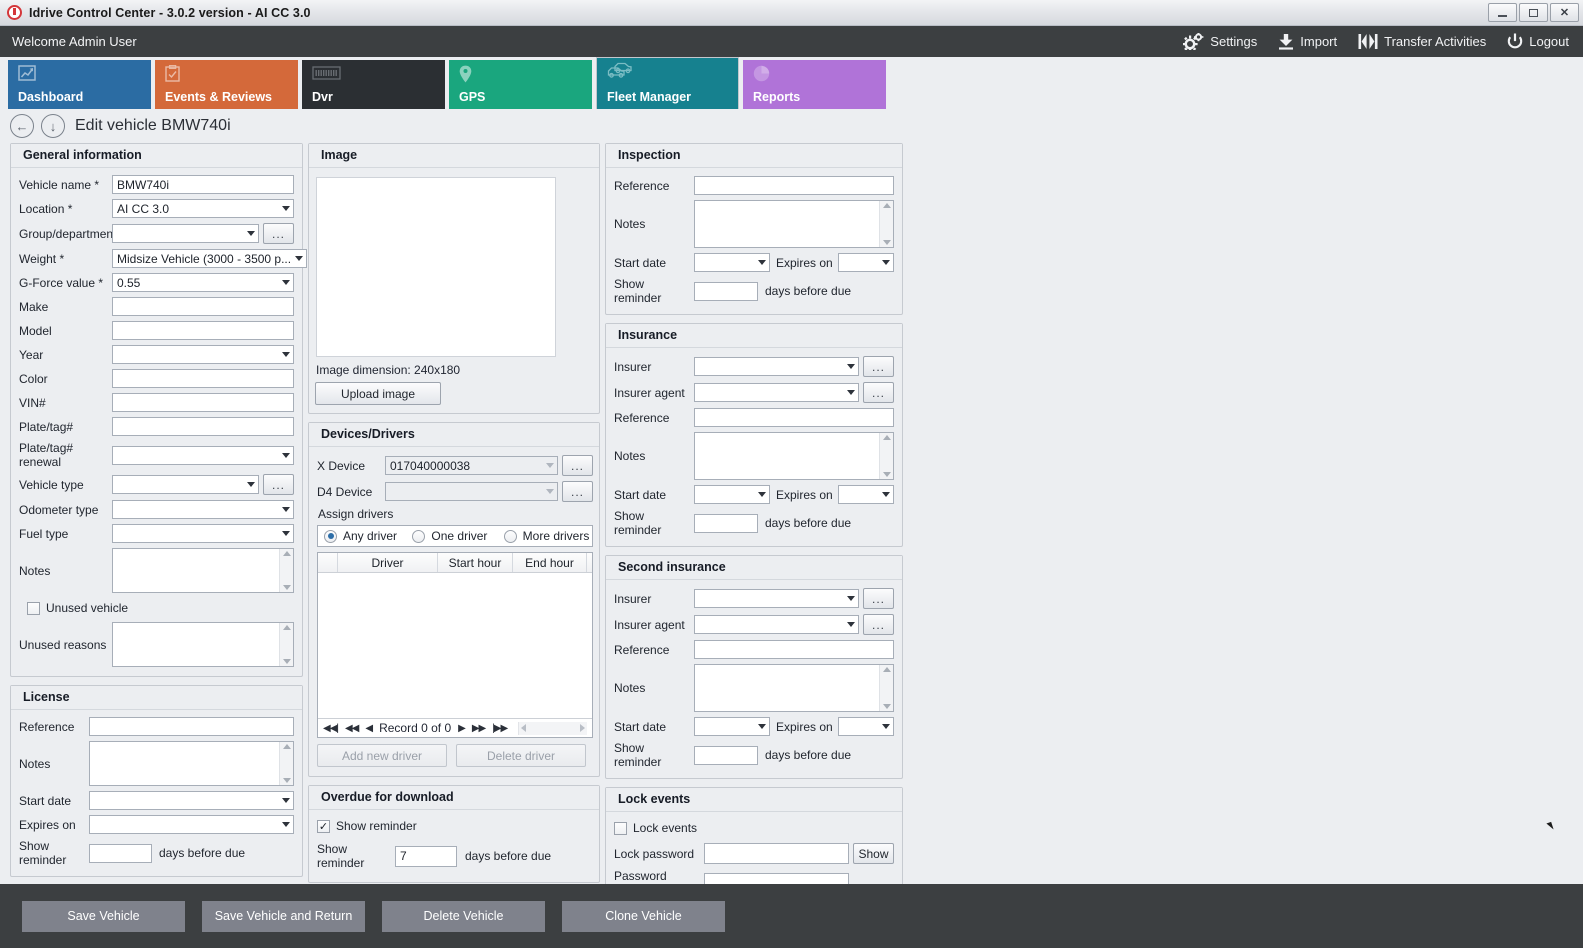 This screenshot has height=948, width=1583. What do you see at coordinates (373, 84) in the screenshot?
I see `tab-dvr: Dvr` at bounding box center [373, 84].